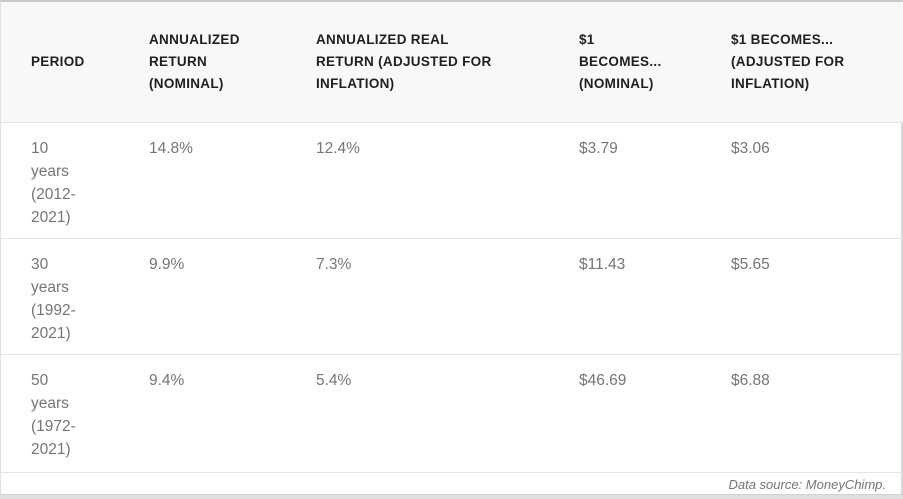 This screenshot has height=499, width=903. I want to click on header-cell-period: PERIOD, so click(67, 62).